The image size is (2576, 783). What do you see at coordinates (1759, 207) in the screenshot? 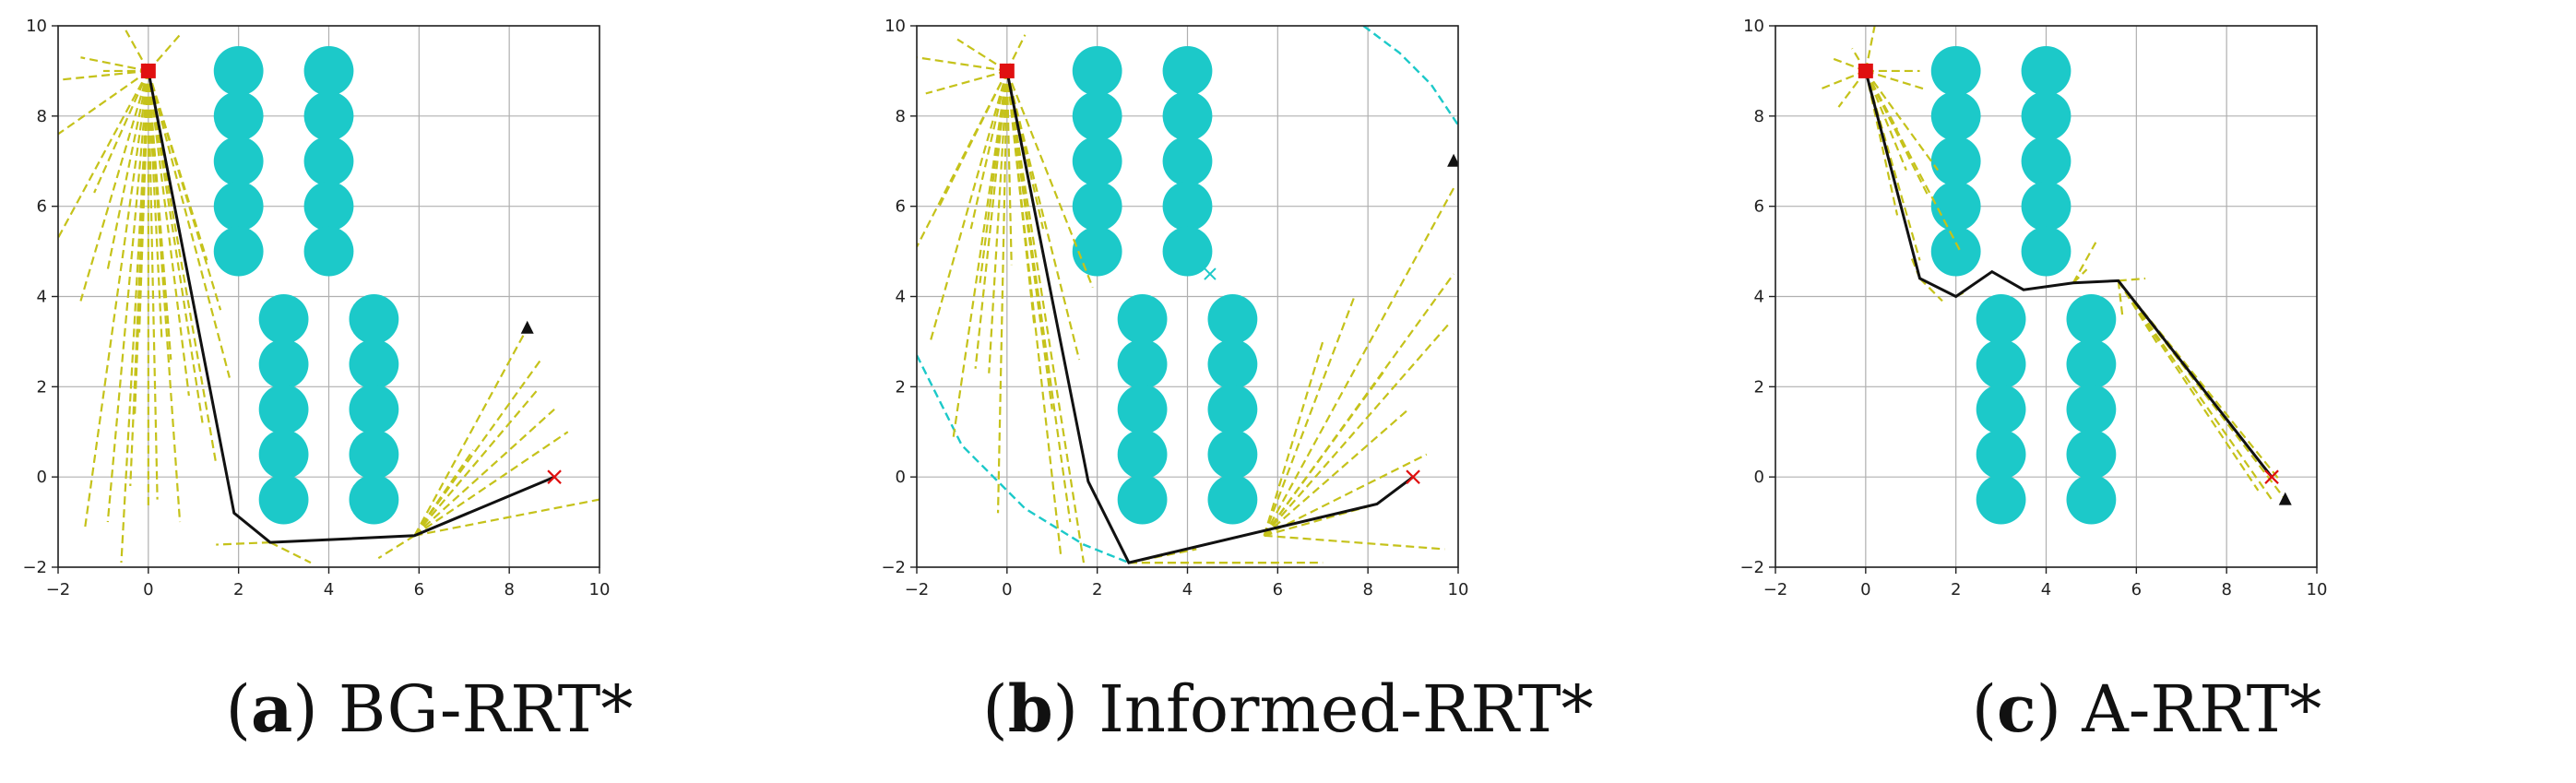
I see `y-tick-label: 6` at bounding box center [1759, 207].